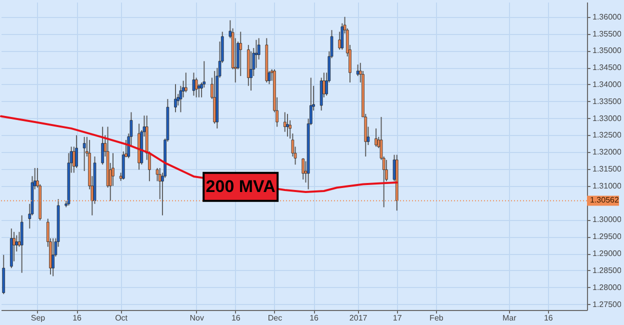 This screenshot has height=325, width=624. Describe the element at coordinates (607, 51) in the screenshot. I see `y-tick-label: 1.35000` at that location.